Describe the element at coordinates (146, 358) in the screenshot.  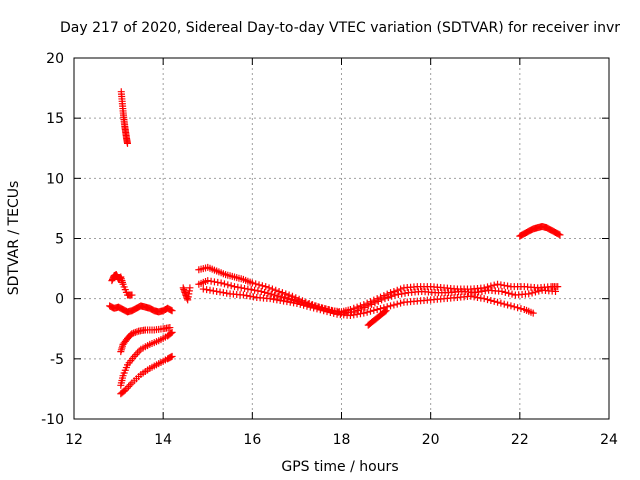
I see `series-arc-middle` at that location.